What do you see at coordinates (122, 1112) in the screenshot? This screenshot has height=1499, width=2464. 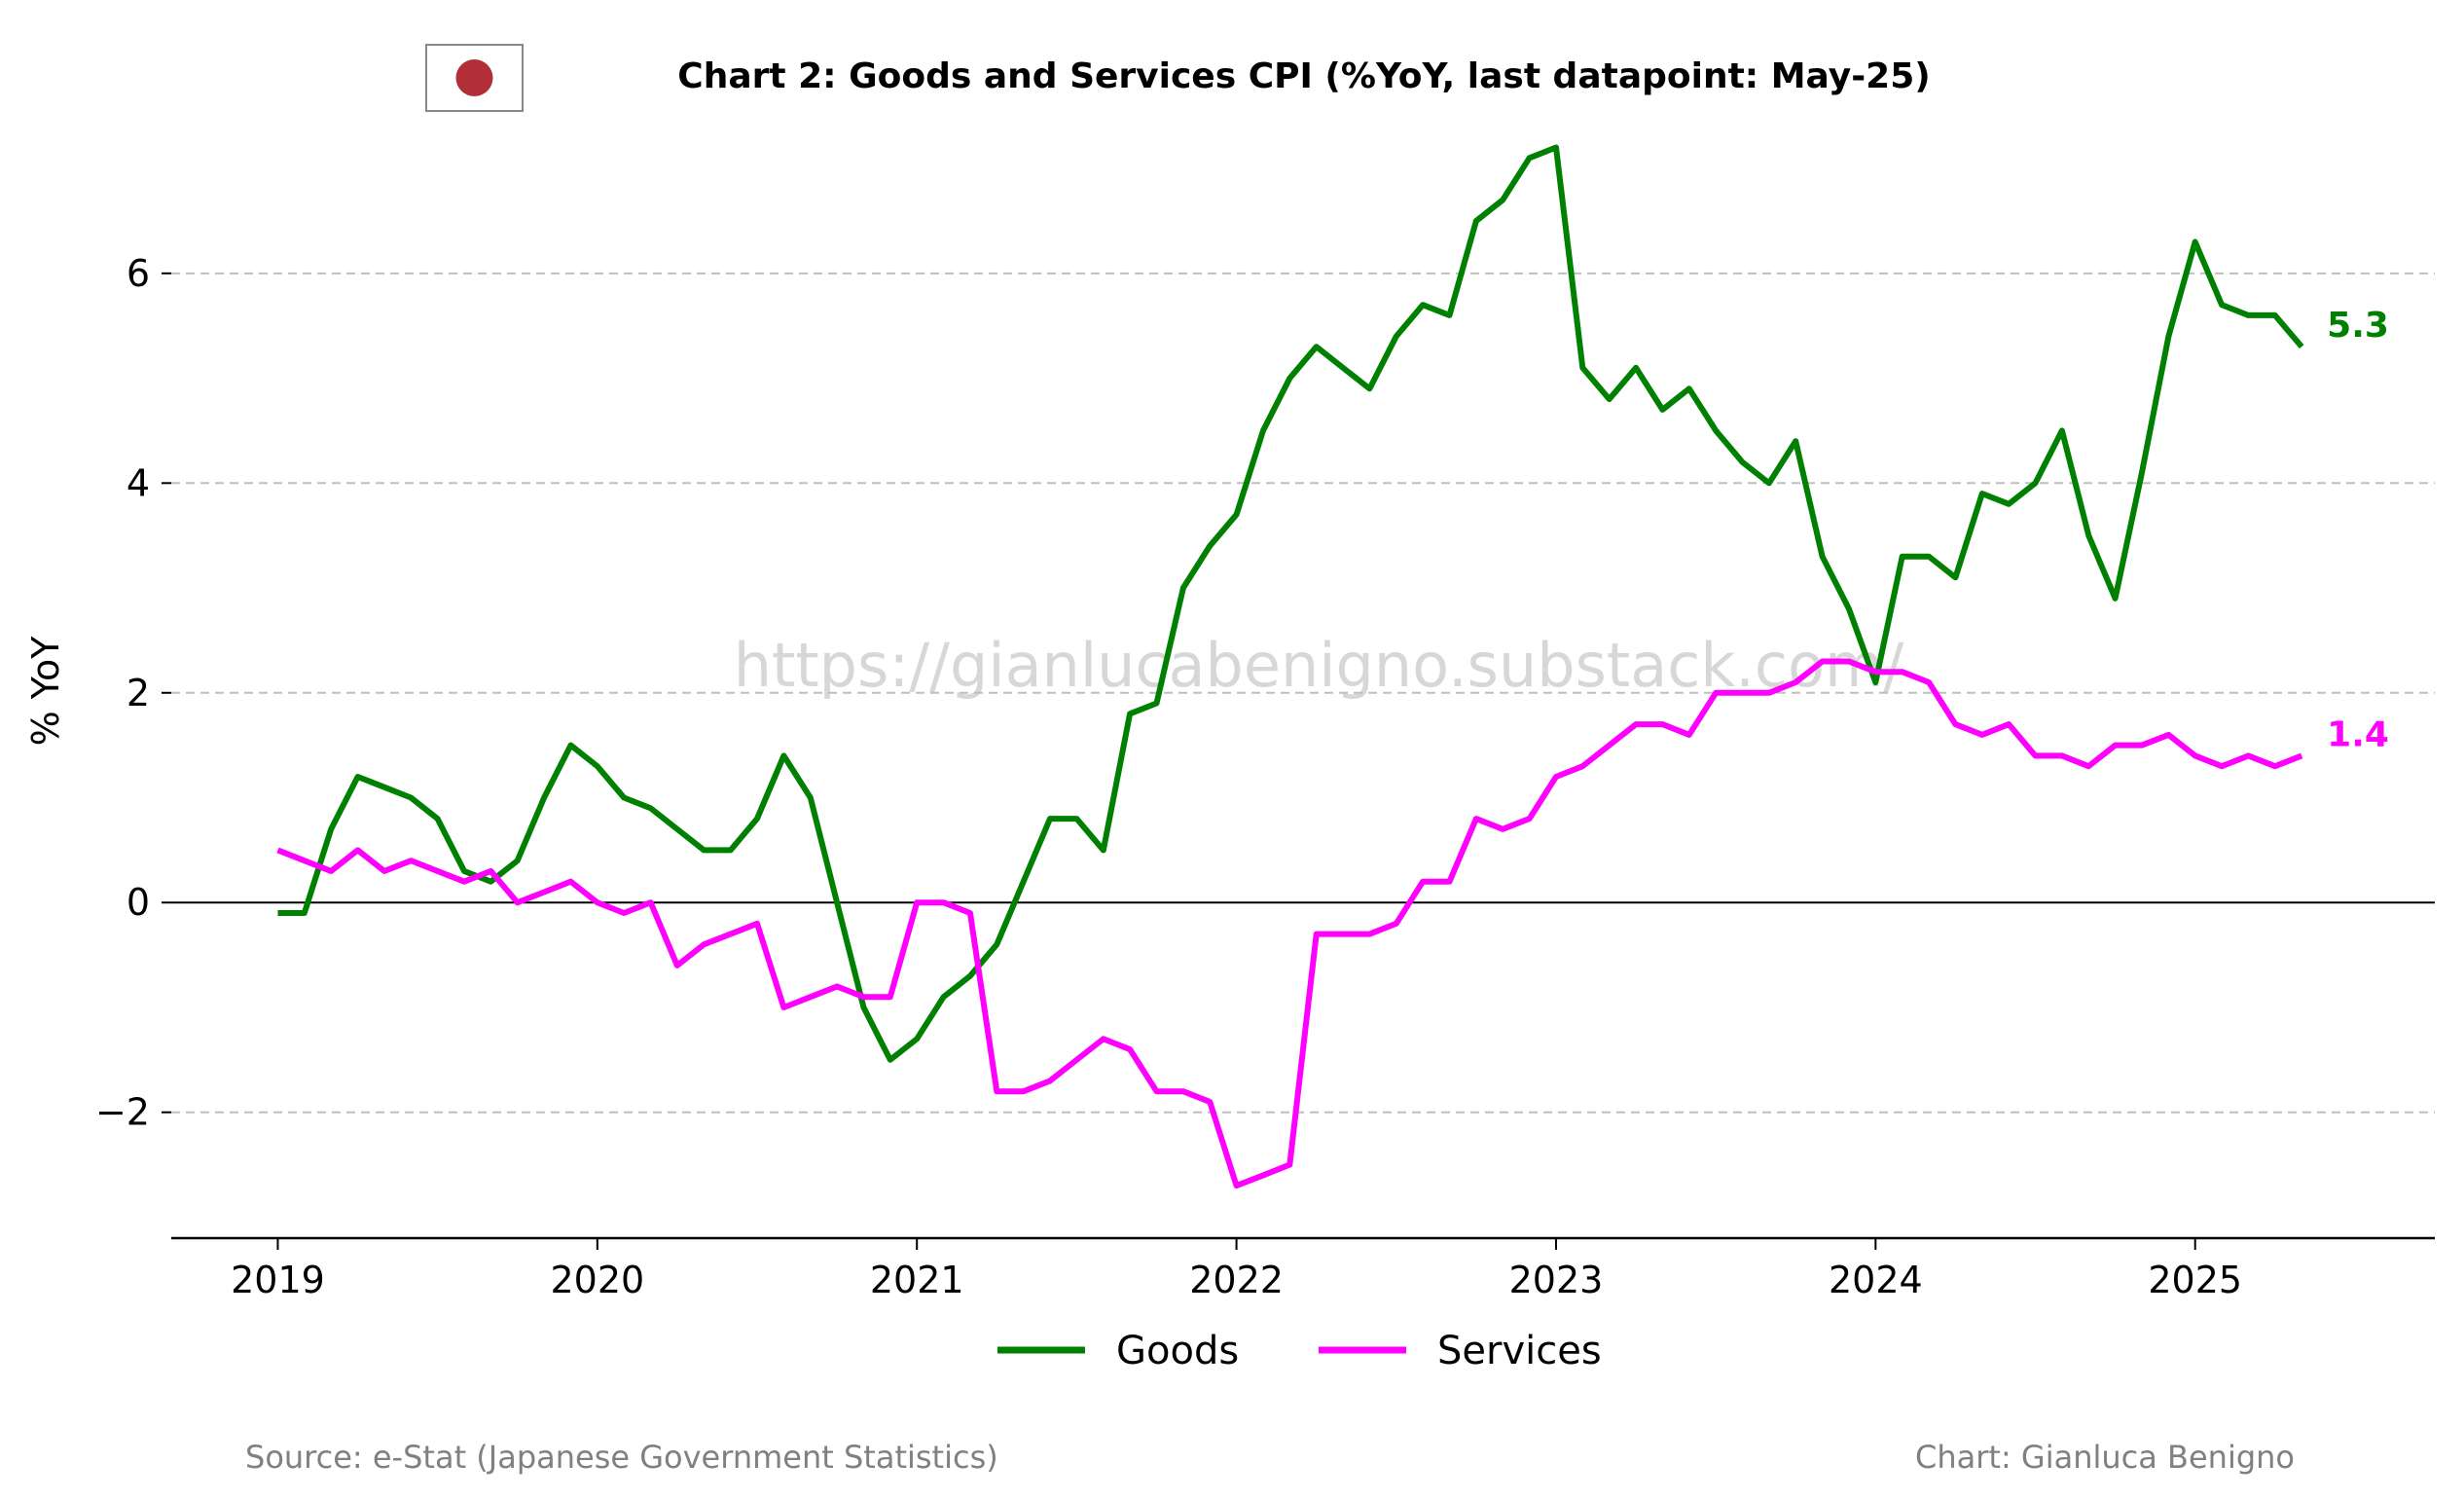 I see `y-tick-label: −2` at bounding box center [122, 1112].